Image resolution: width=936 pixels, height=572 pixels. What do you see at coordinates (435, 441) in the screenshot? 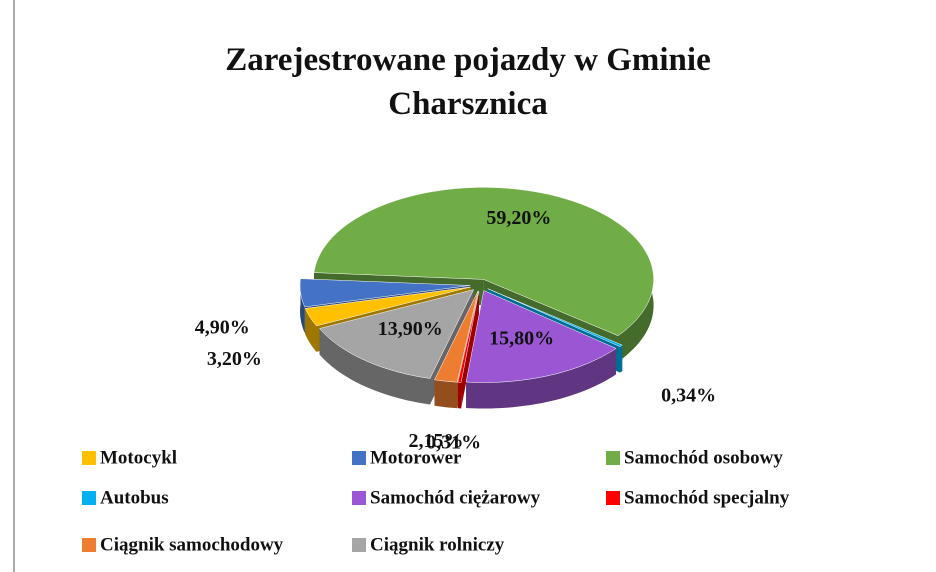
I see `data-label: 2,15%` at bounding box center [435, 441].